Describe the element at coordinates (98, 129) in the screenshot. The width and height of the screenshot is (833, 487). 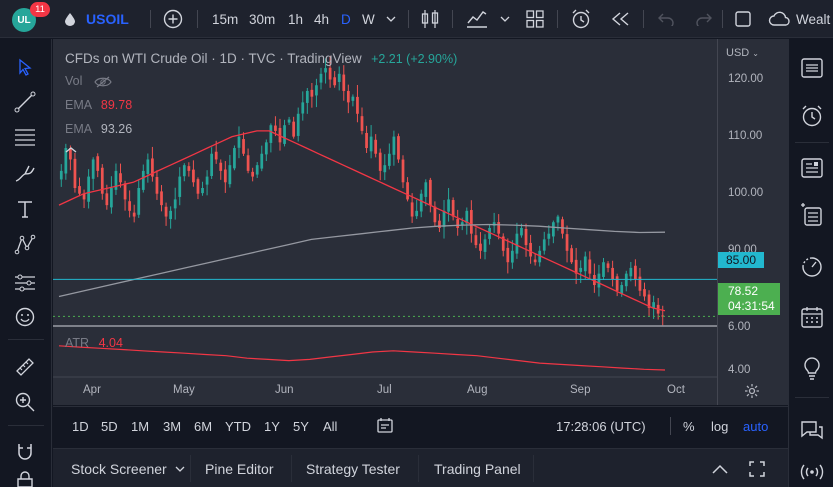
I see `ema-slow-legend: EMA 93.26` at that location.